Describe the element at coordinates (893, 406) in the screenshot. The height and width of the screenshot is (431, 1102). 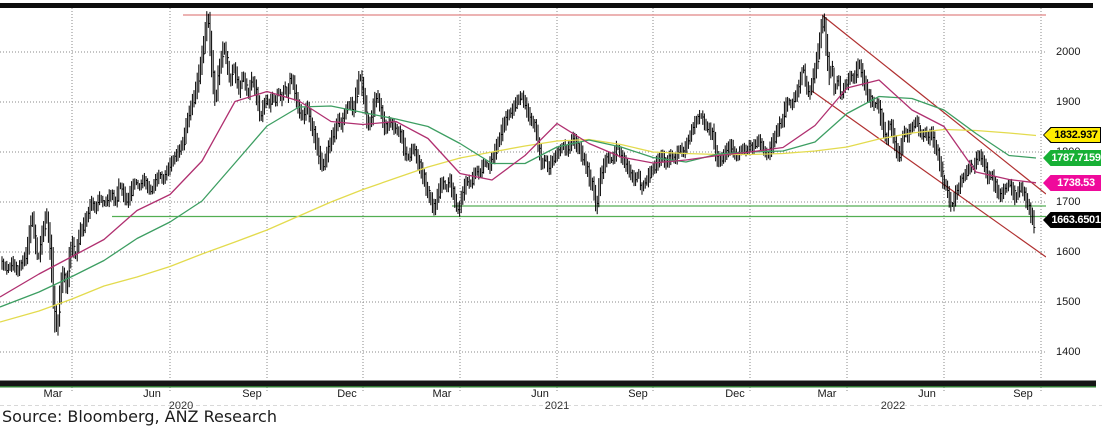
I see `x-year-label: 2022` at that location.